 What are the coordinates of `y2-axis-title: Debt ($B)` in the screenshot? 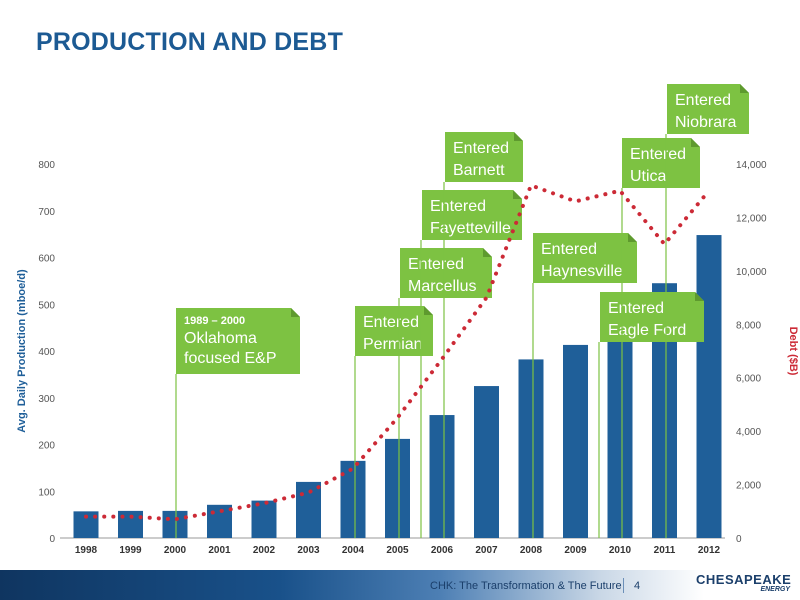 It's located at (793, 351).